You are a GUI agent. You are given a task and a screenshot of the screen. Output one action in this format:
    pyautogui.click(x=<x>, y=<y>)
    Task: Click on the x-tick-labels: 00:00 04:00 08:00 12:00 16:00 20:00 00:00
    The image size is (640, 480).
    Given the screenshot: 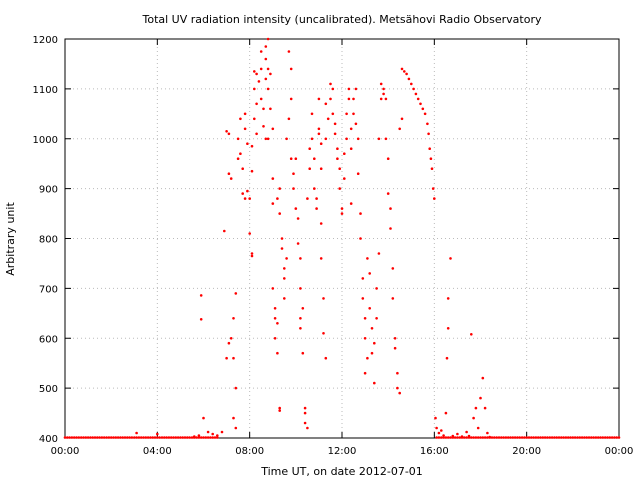 What is the action you would take?
    pyautogui.click(x=342, y=451)
    